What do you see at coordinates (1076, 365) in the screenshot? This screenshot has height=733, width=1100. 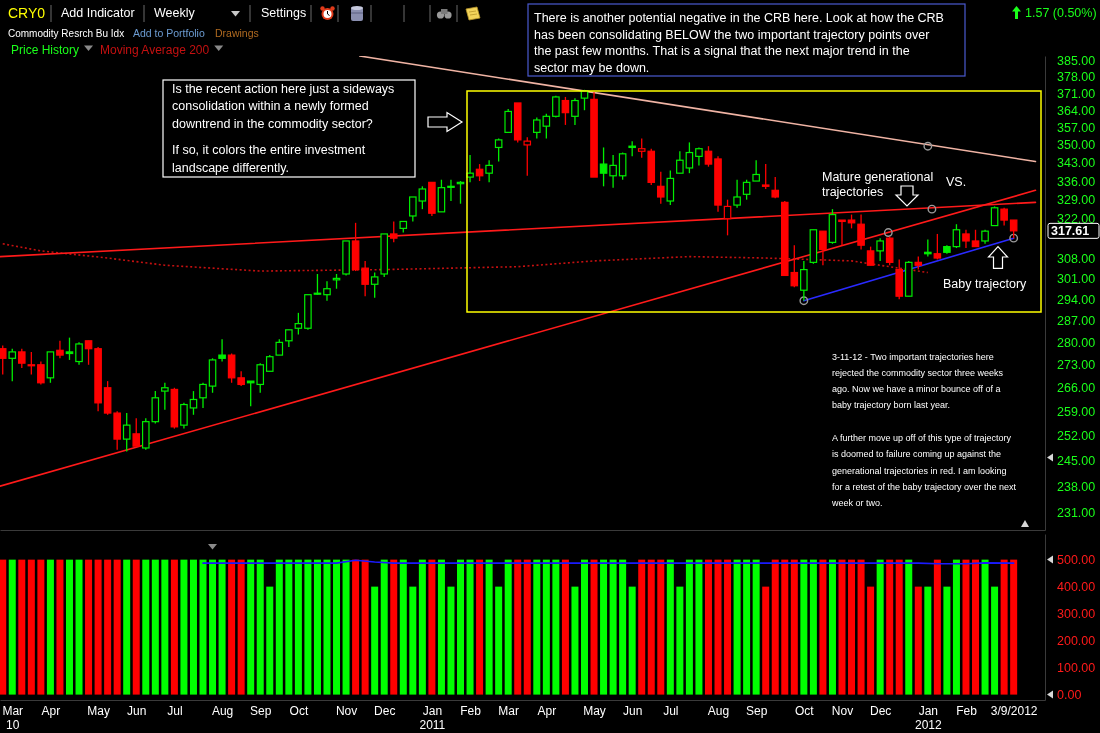 I see `y-tick-label: 273.00` at bounding box center [1076, 365].